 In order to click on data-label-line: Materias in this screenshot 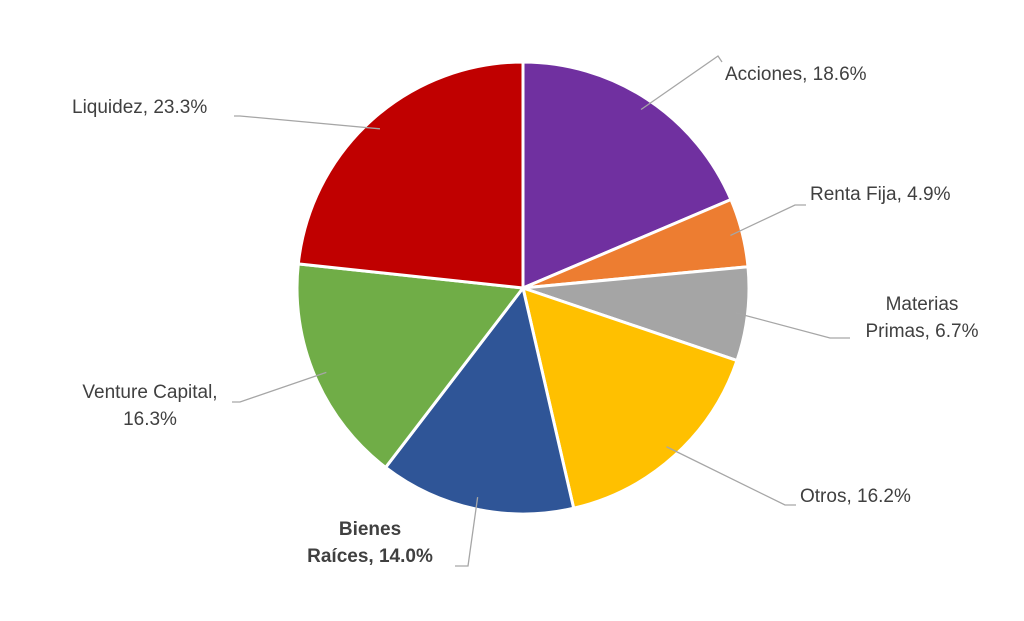, I will do `click(922, 304)`.